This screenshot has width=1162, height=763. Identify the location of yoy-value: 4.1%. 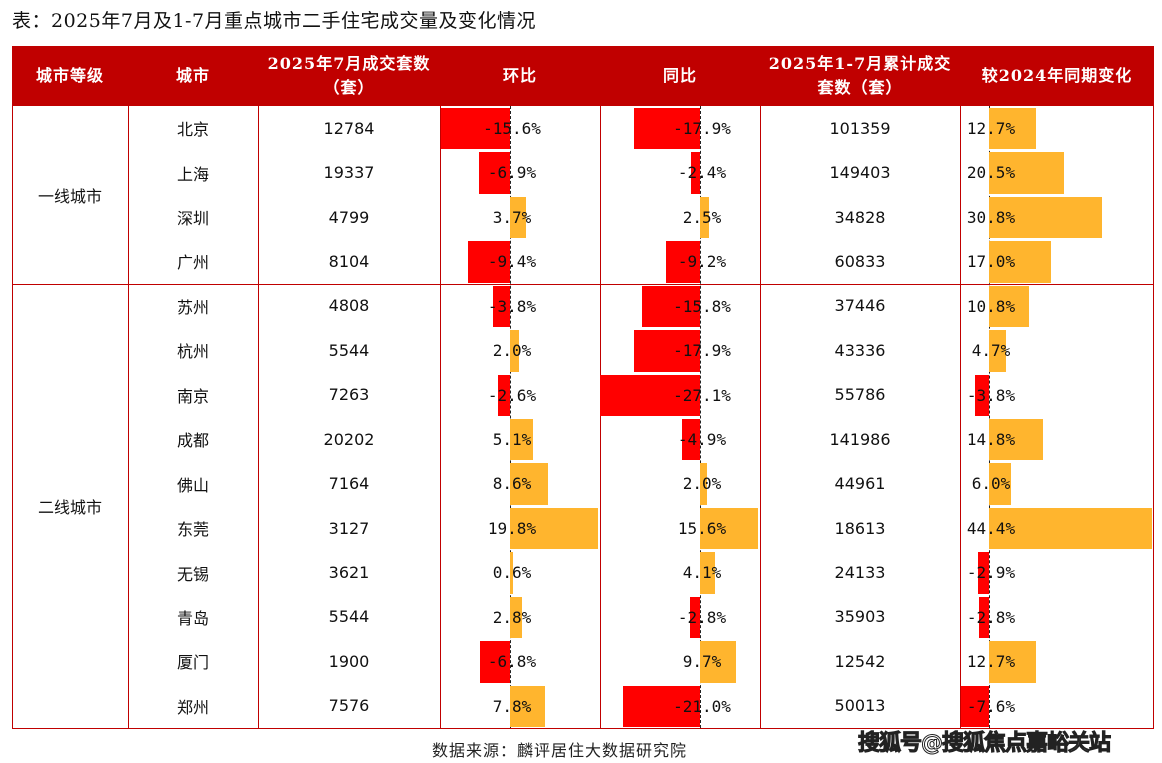
(702, 573).